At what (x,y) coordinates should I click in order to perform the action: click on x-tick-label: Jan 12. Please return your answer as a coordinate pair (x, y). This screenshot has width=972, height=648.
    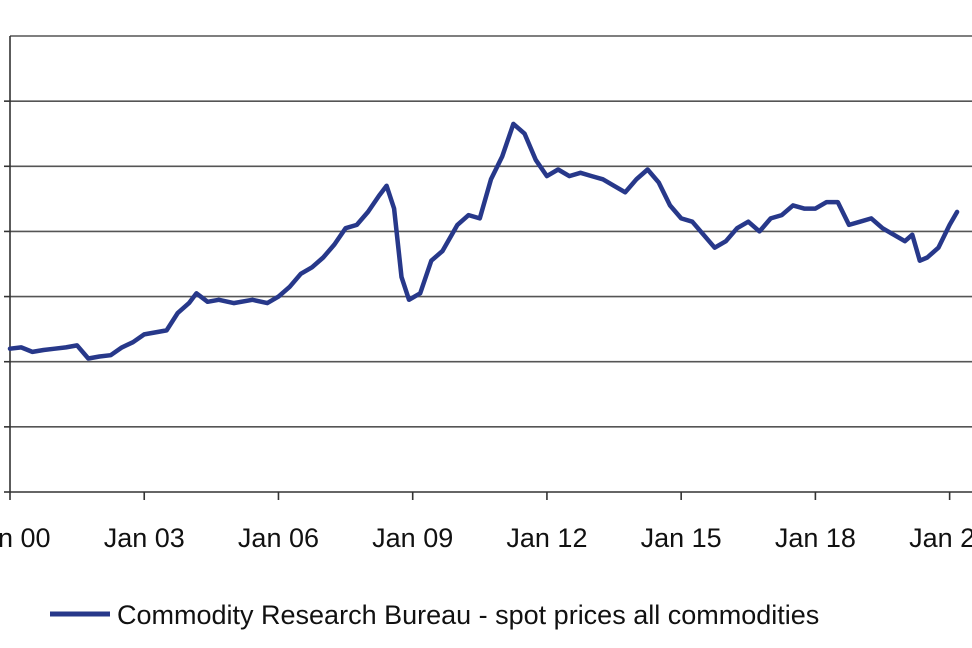
    Looking at the image, I should click on (546, 538).